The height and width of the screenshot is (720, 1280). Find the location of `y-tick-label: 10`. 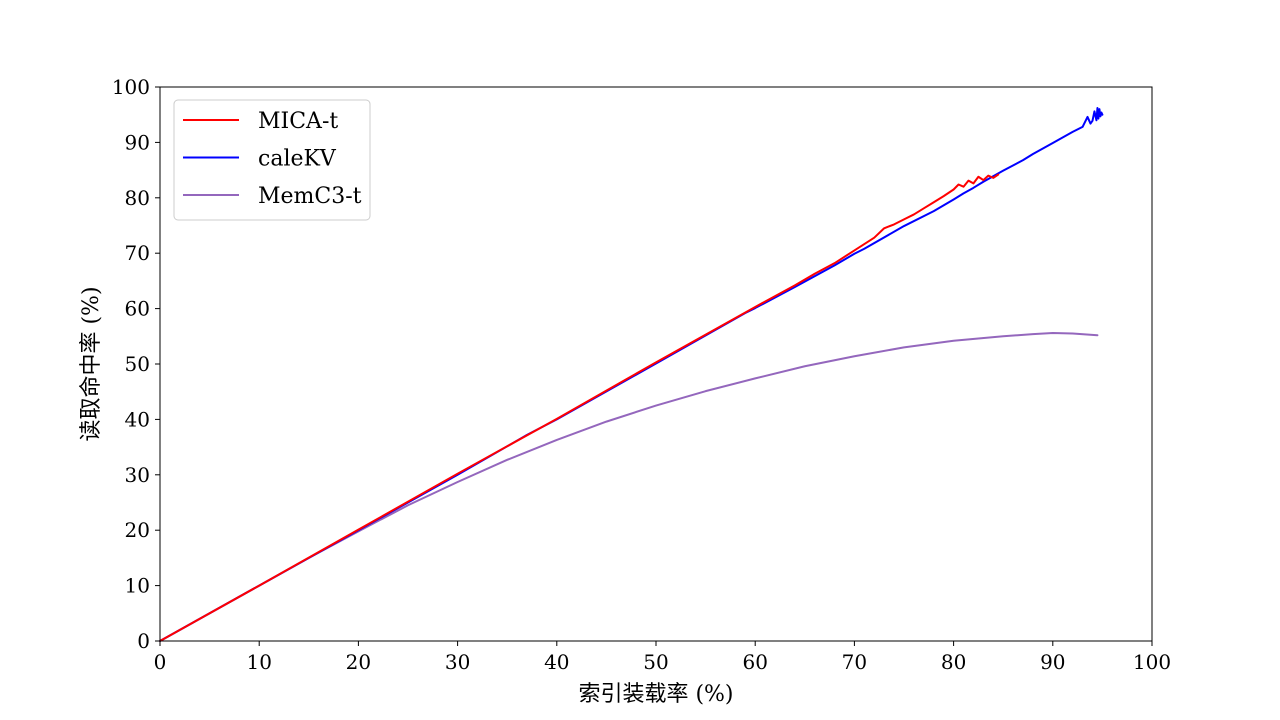

y-tick-label: 10 is located at coordinates (137, 586).